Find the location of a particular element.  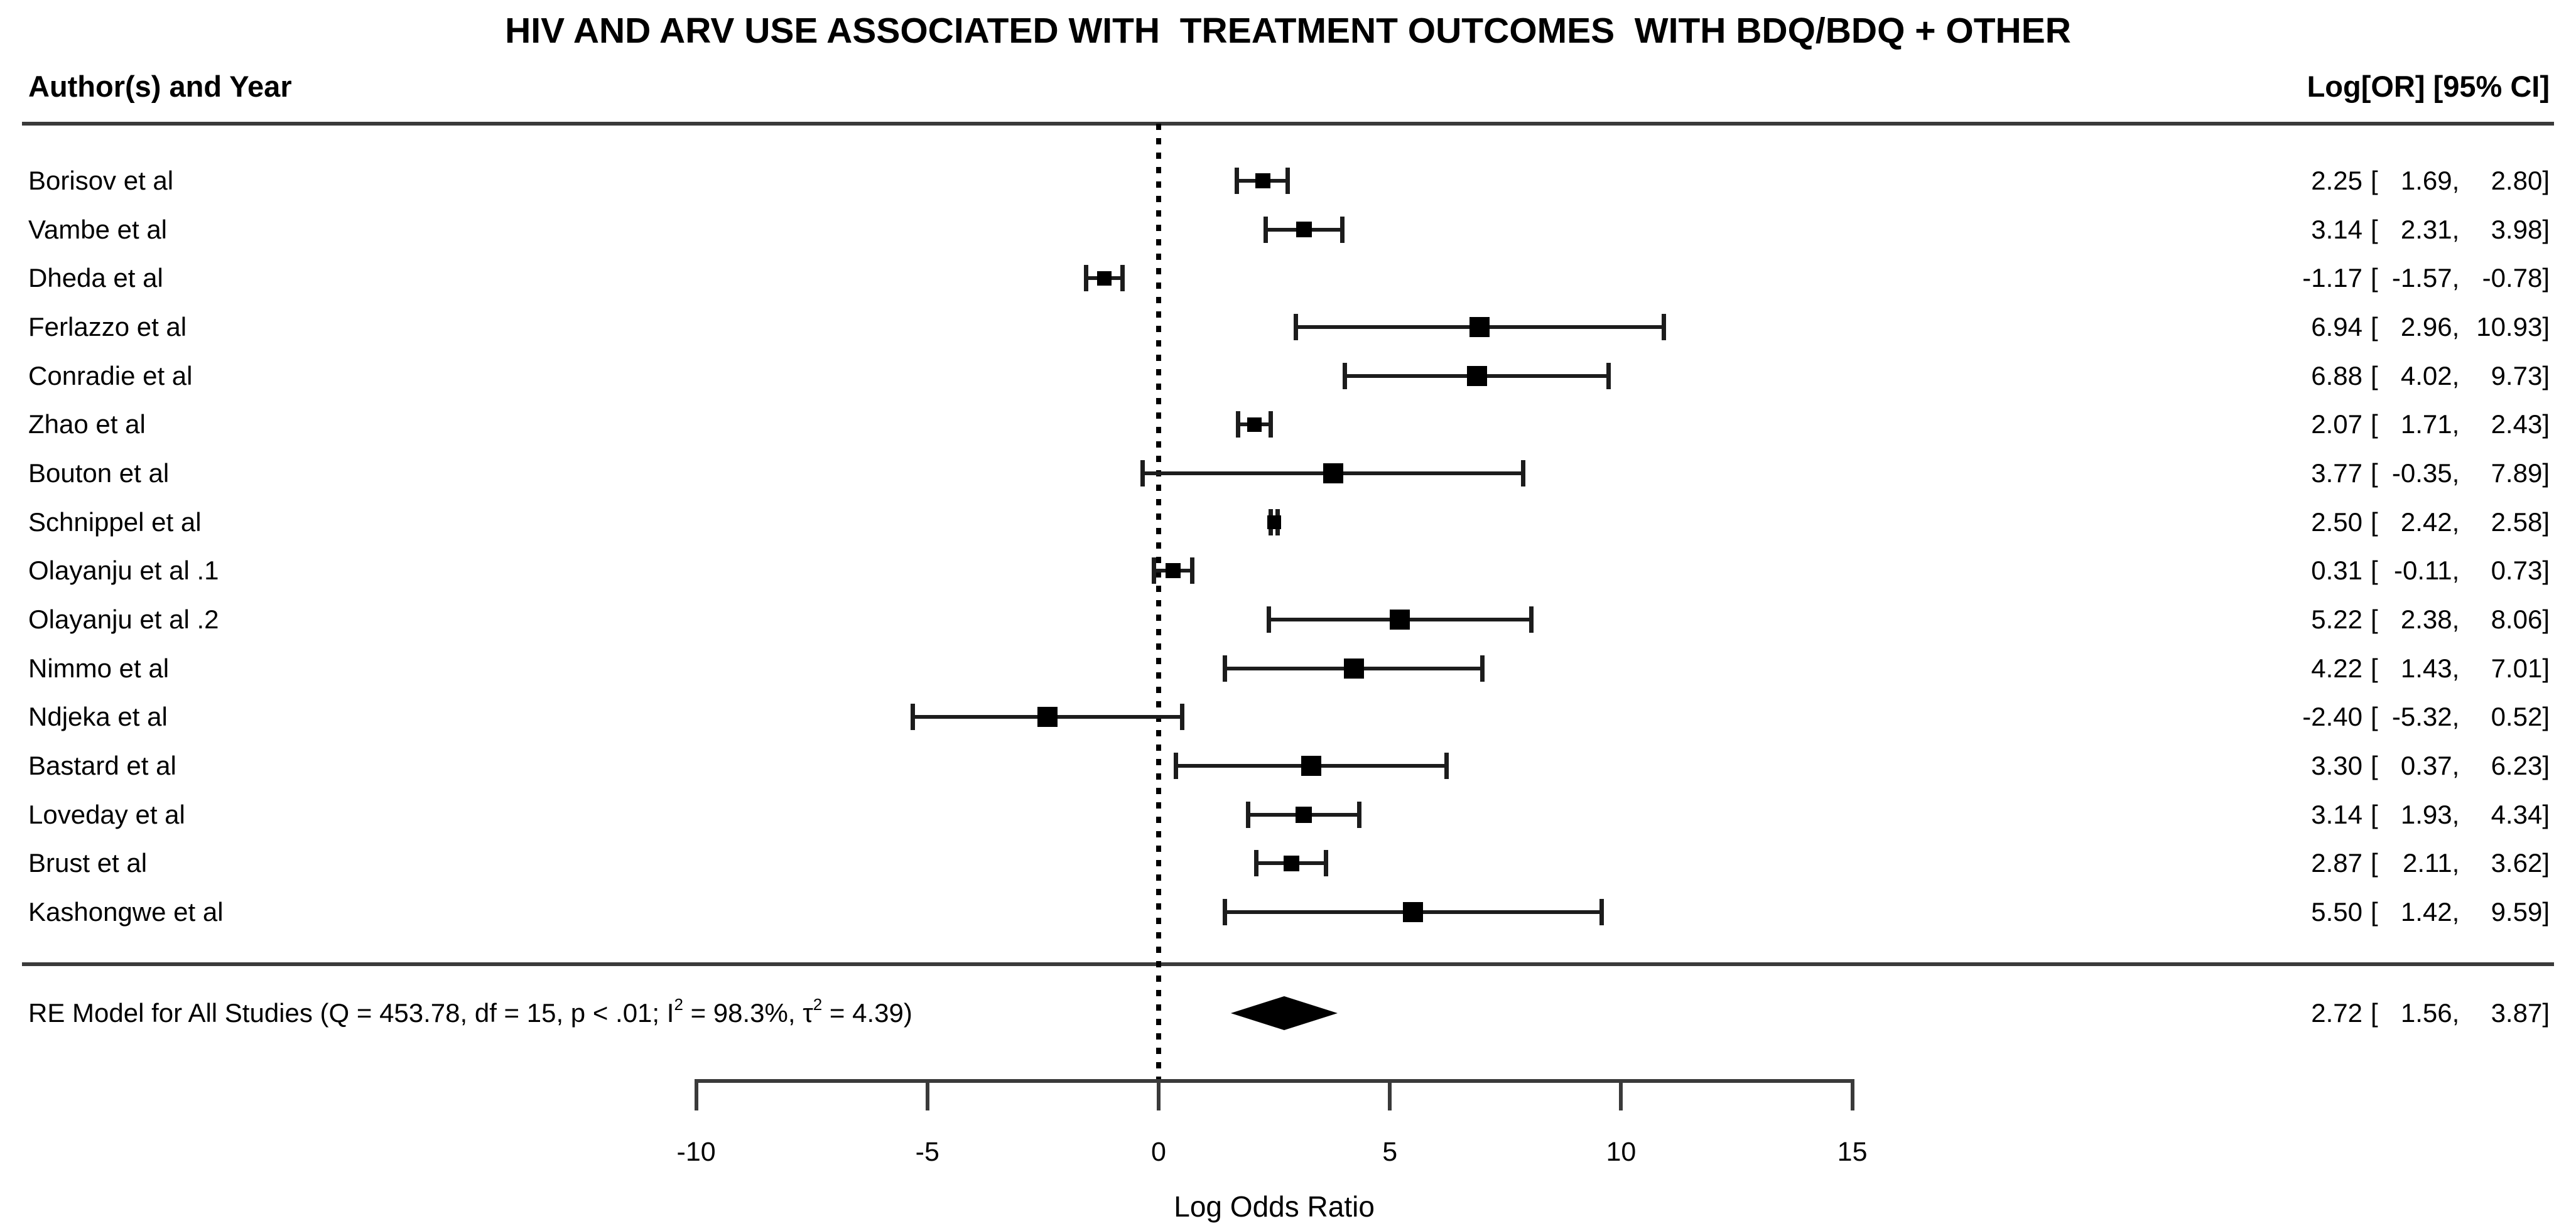

estimate-value: 6.88 is located at coordinates (2337, 375).